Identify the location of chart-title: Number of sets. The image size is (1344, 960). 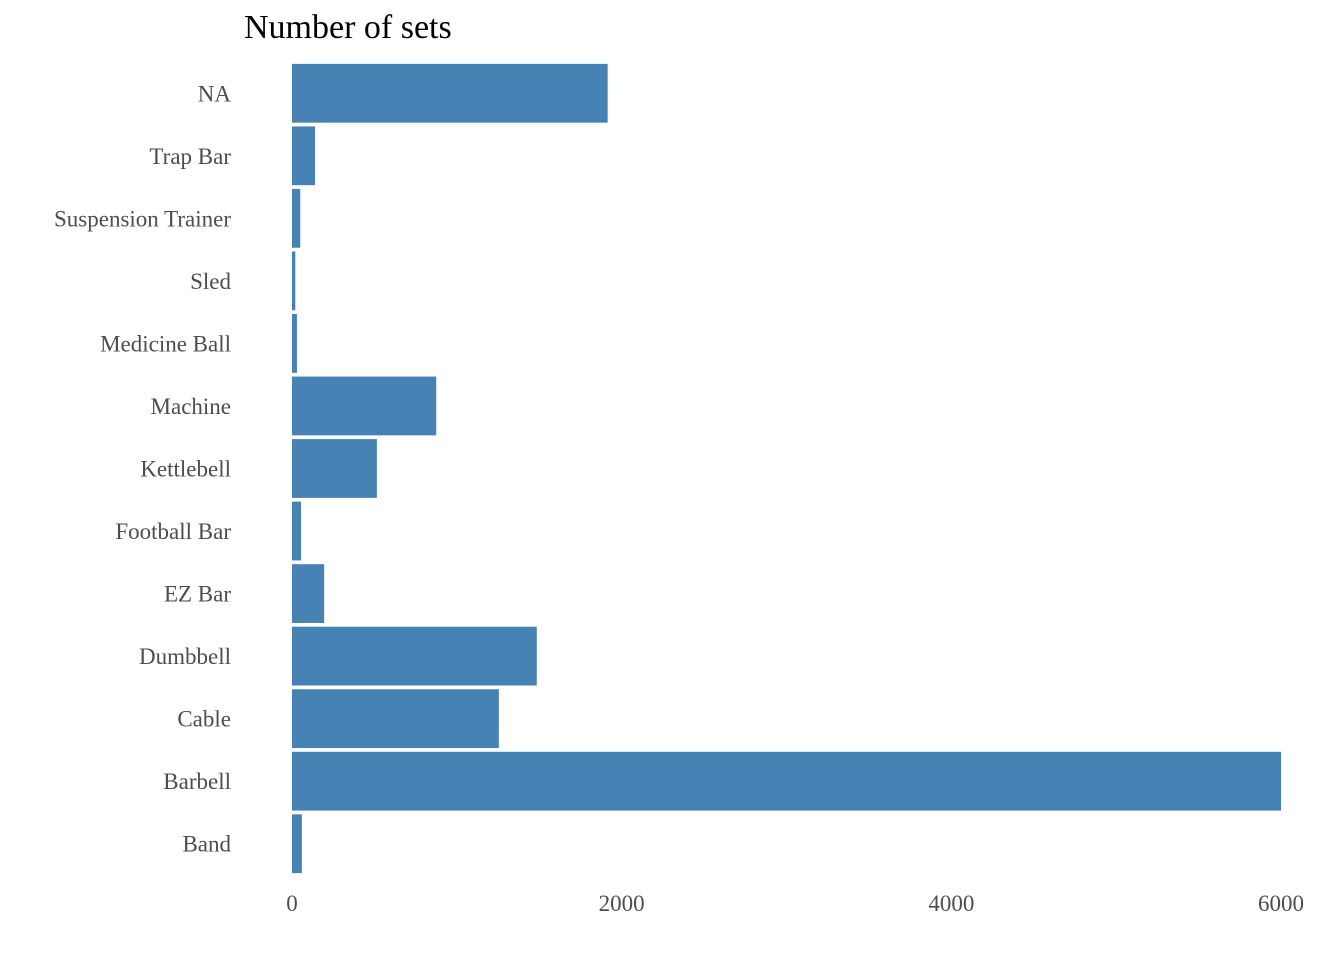
(348, 27).